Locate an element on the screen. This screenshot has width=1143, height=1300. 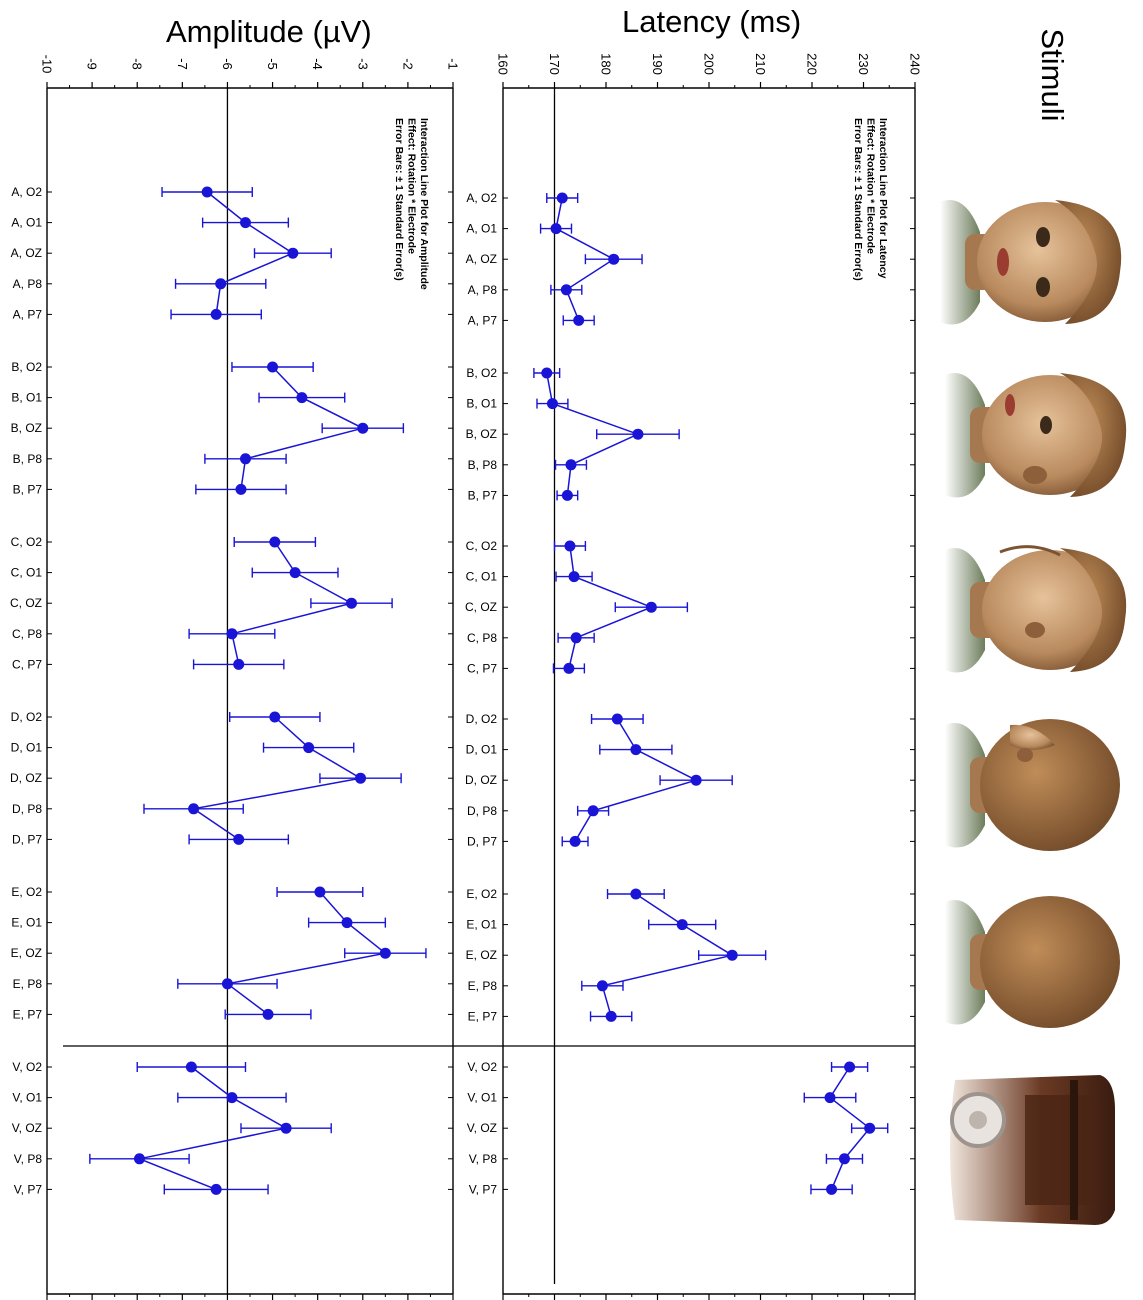
tick-label: -8 is located at coordinates (137, 64).